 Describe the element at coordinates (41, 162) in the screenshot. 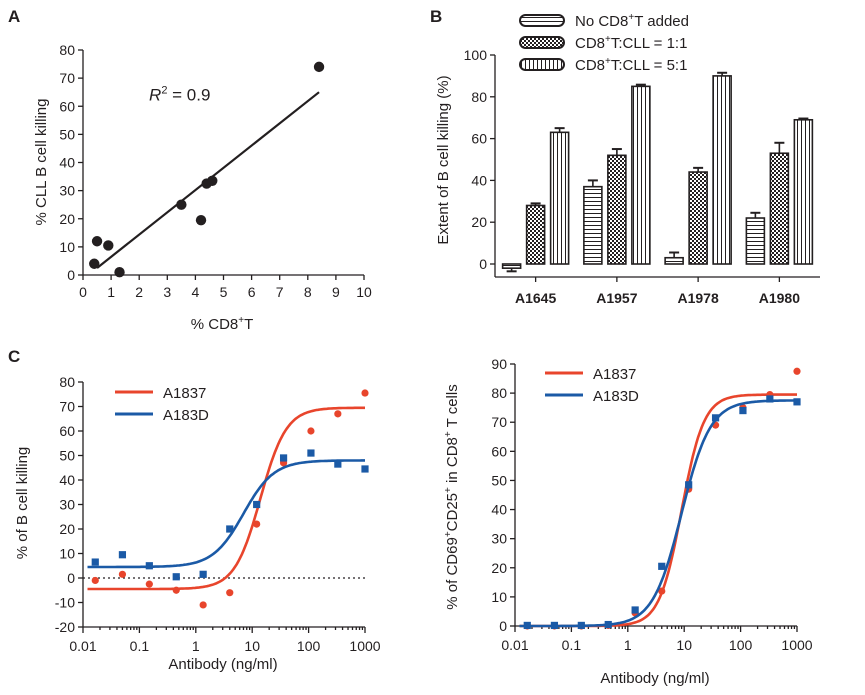

I see `panel-a-y-axis-title: % CLL B cell killing` at that location.